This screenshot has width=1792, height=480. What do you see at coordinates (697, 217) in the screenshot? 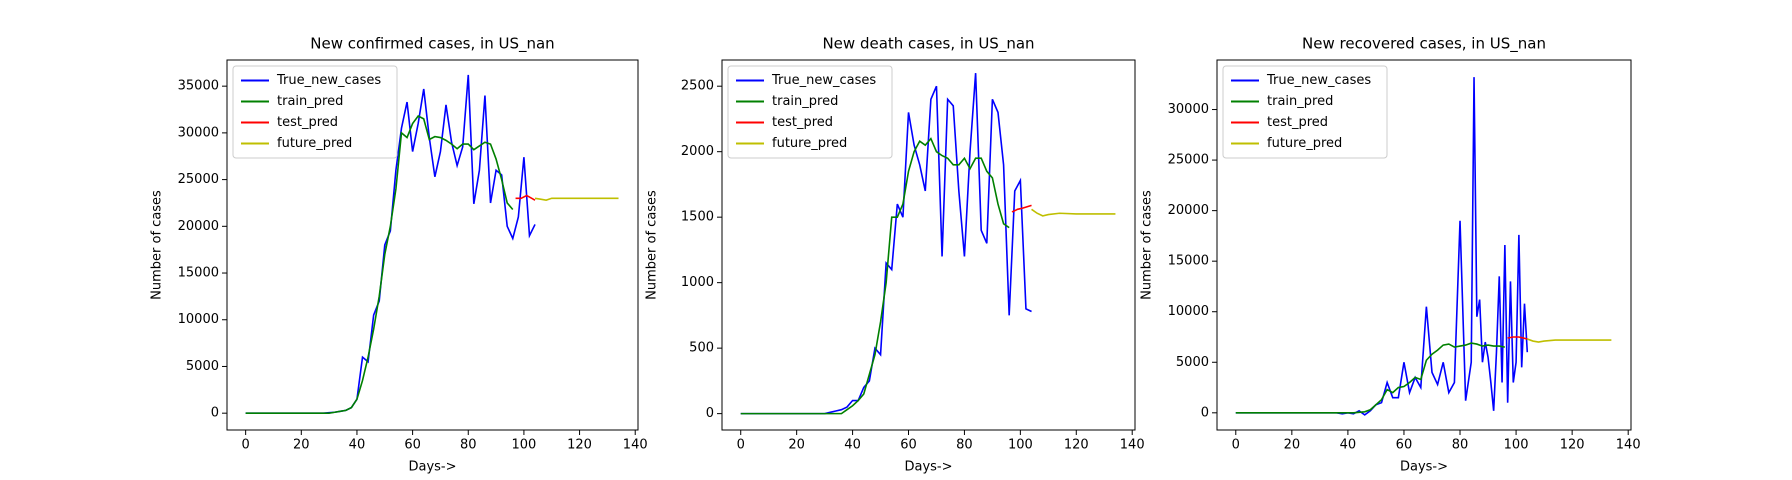
I see `y-tick-label: 1500` at bounding box center [697, 217].